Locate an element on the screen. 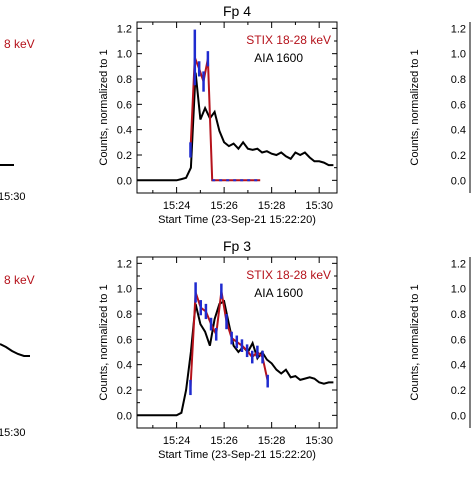  left-bottom-aia-line is located at coordinates (15, 350).